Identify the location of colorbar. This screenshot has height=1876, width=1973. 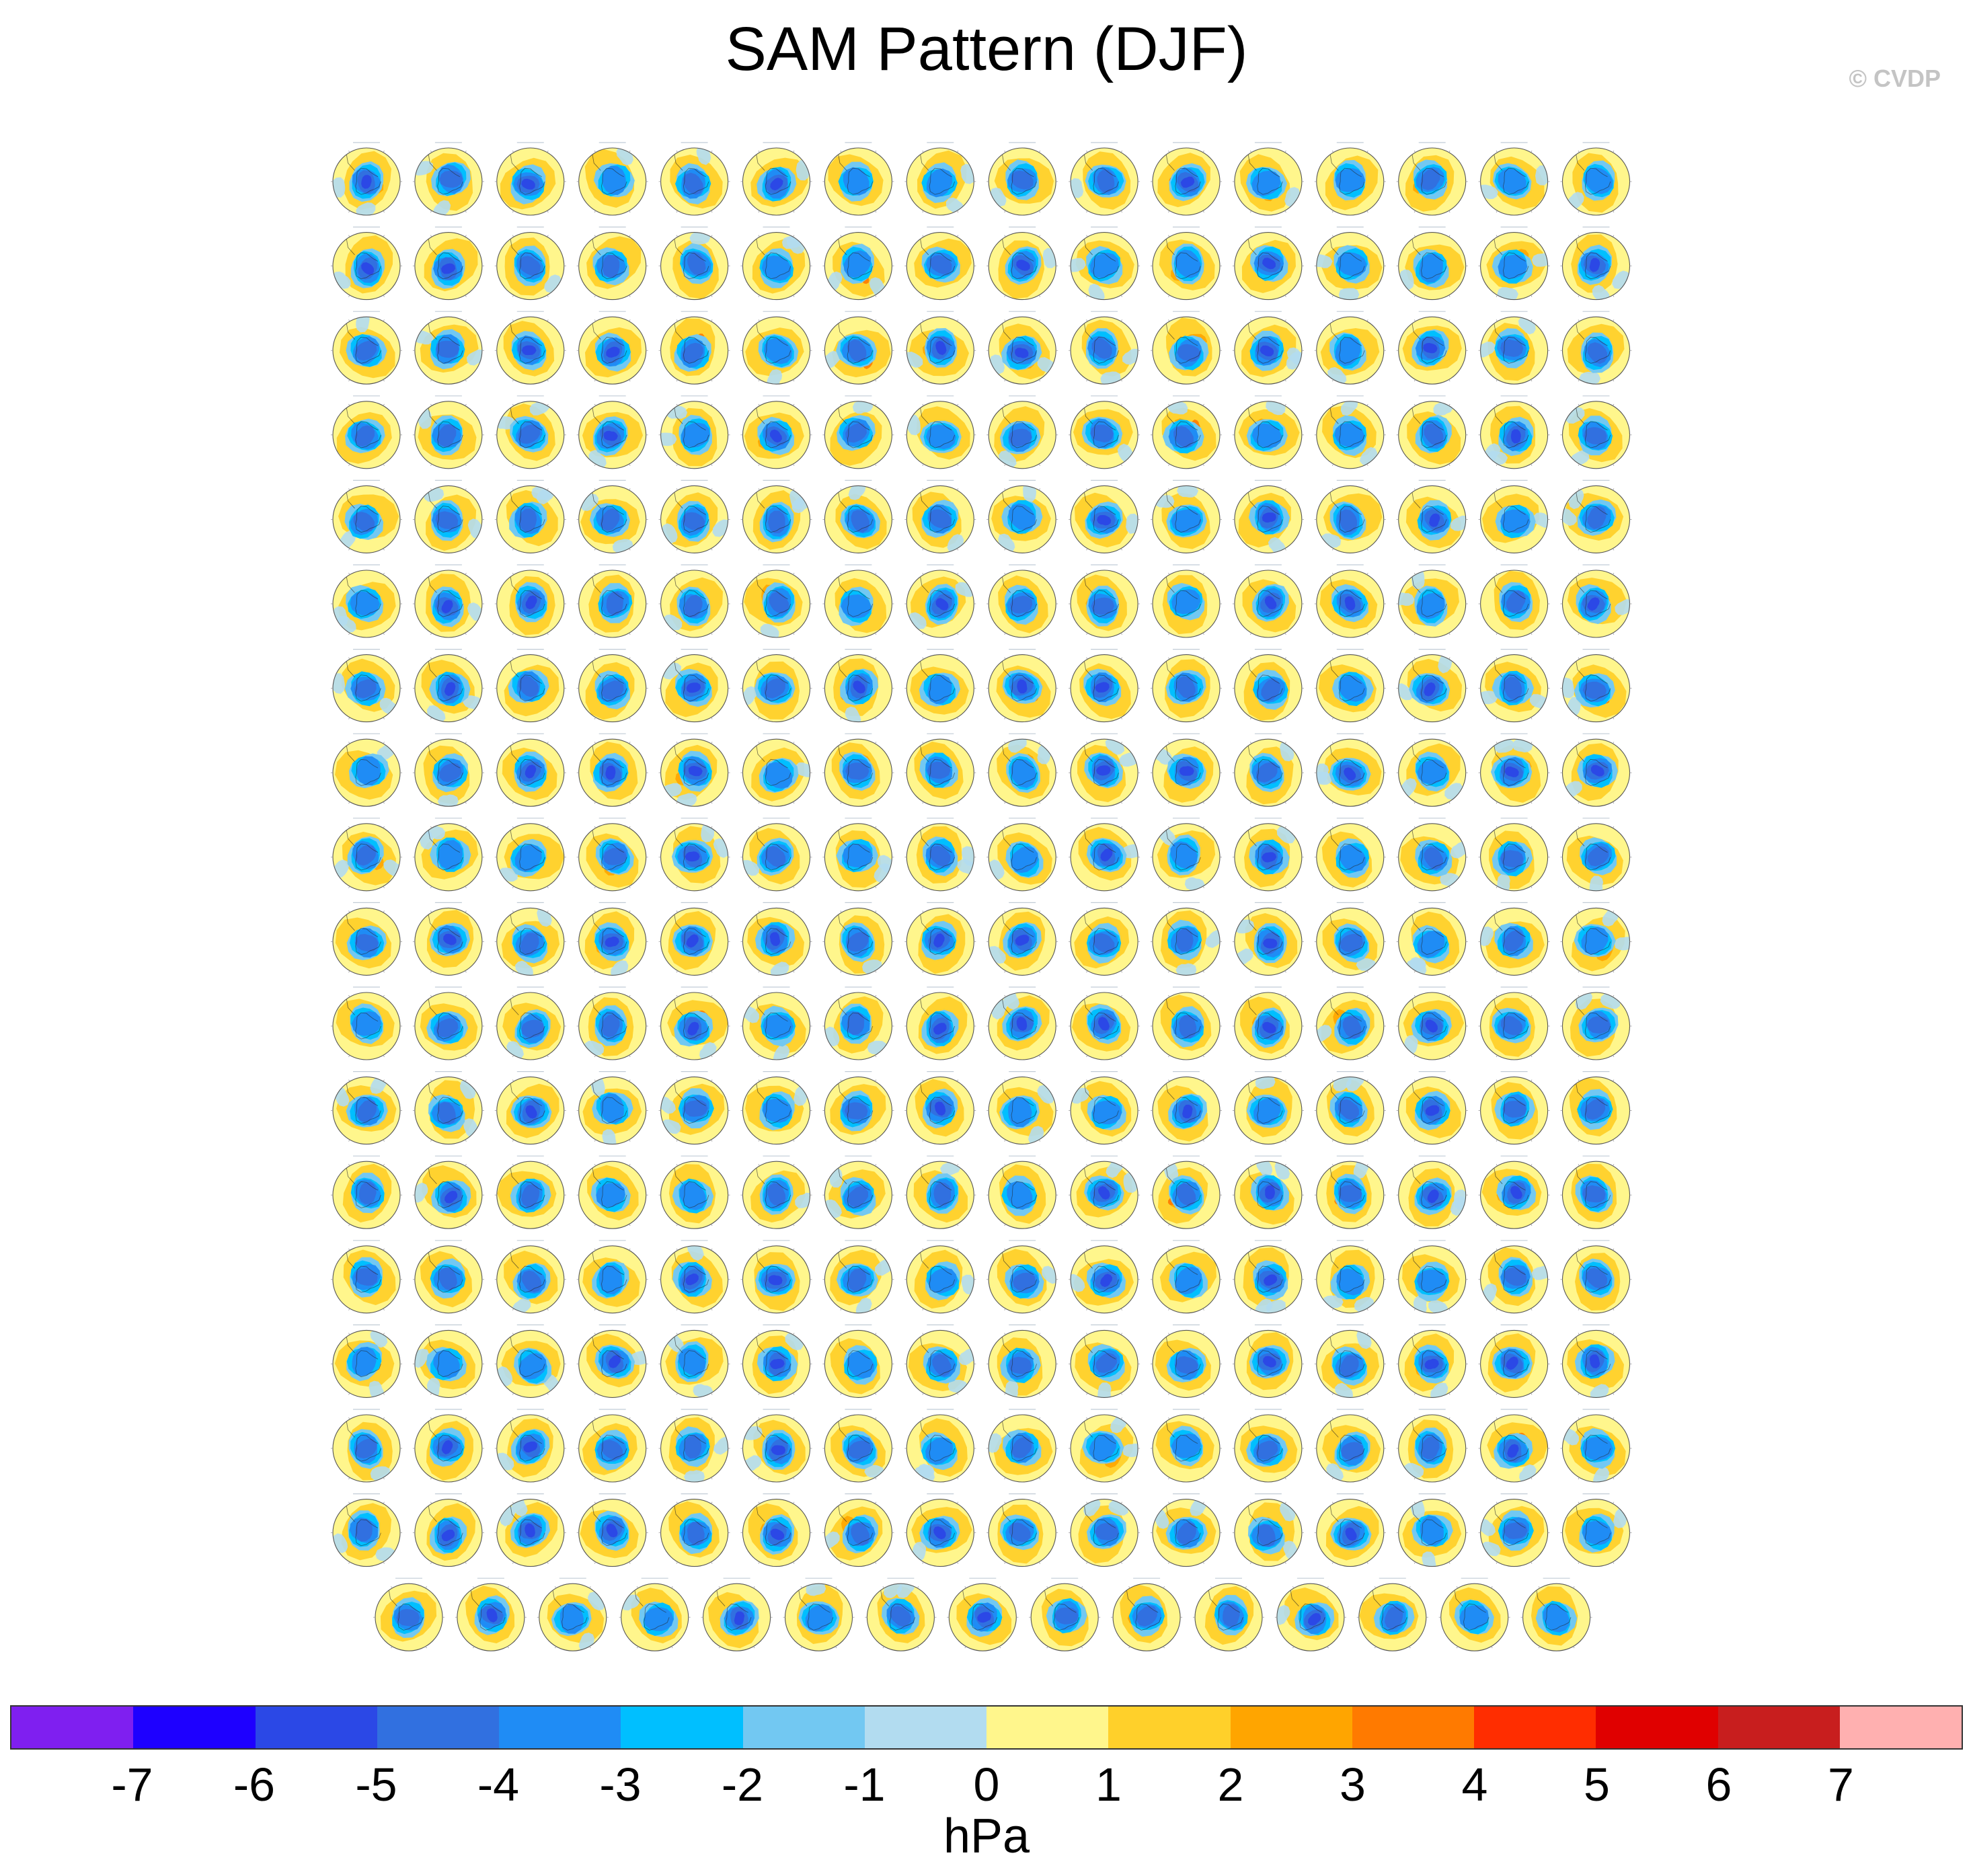
(986, 1727).